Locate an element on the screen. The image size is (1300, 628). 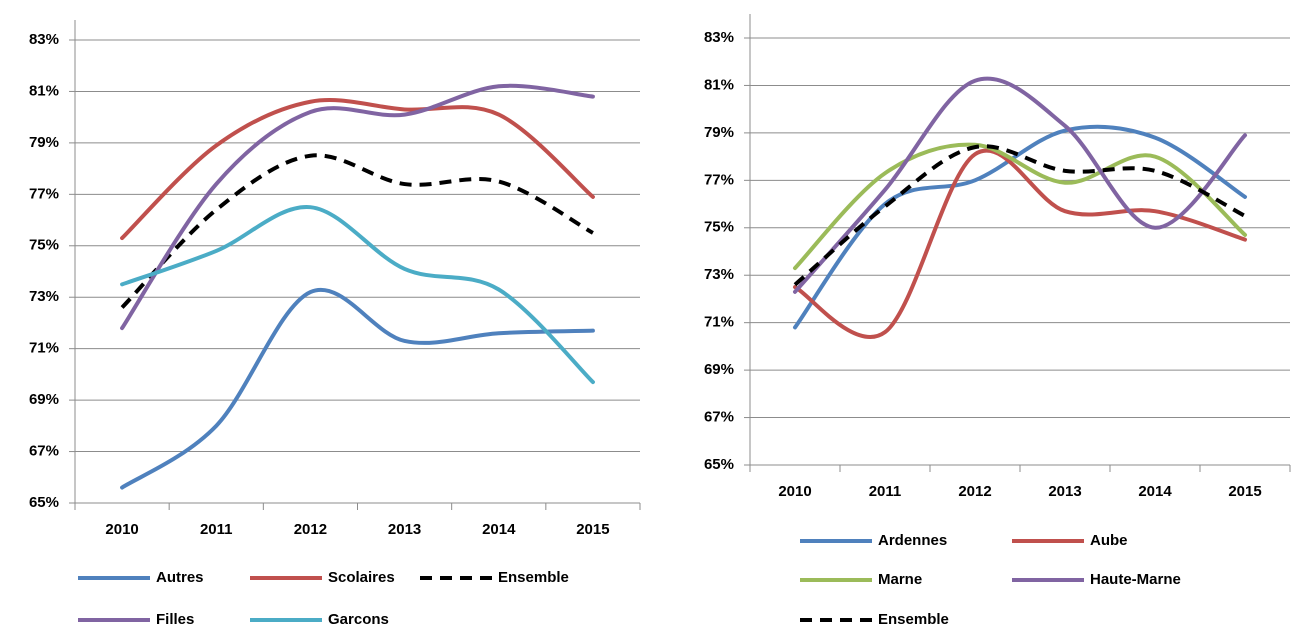
legend-label: Ardennes is located at coordinates (912, 540).